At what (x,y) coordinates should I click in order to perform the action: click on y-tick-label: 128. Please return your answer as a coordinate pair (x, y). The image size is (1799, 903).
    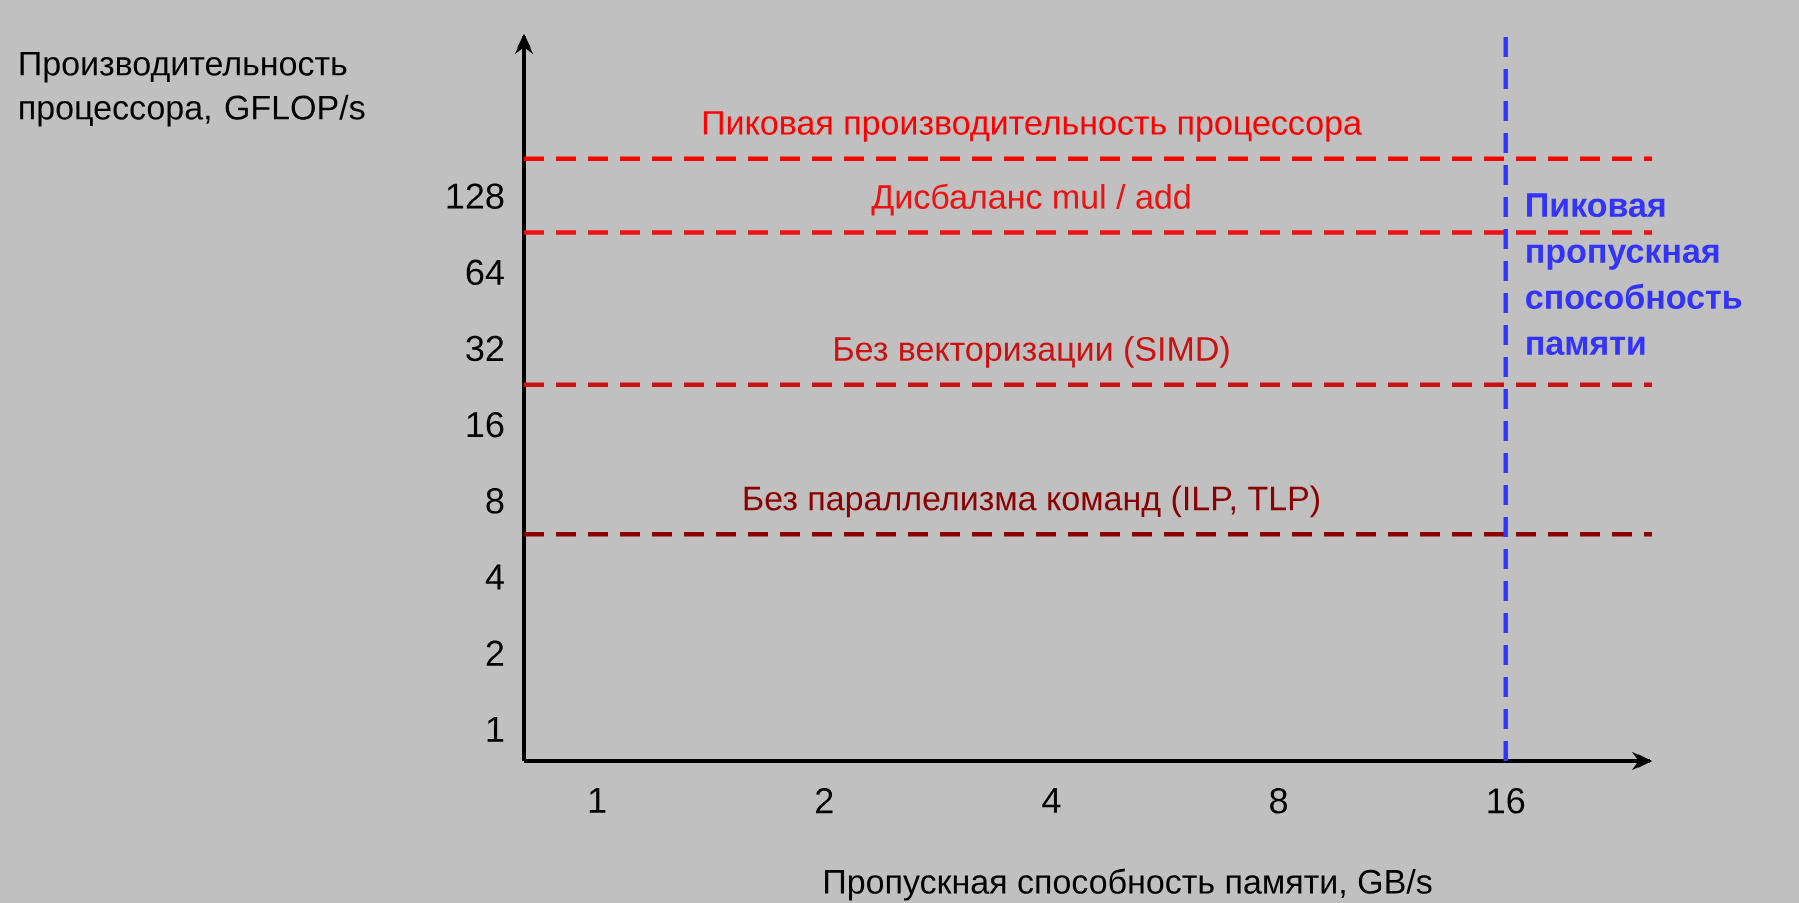
    Looking at the image, I should click on (475, 196).